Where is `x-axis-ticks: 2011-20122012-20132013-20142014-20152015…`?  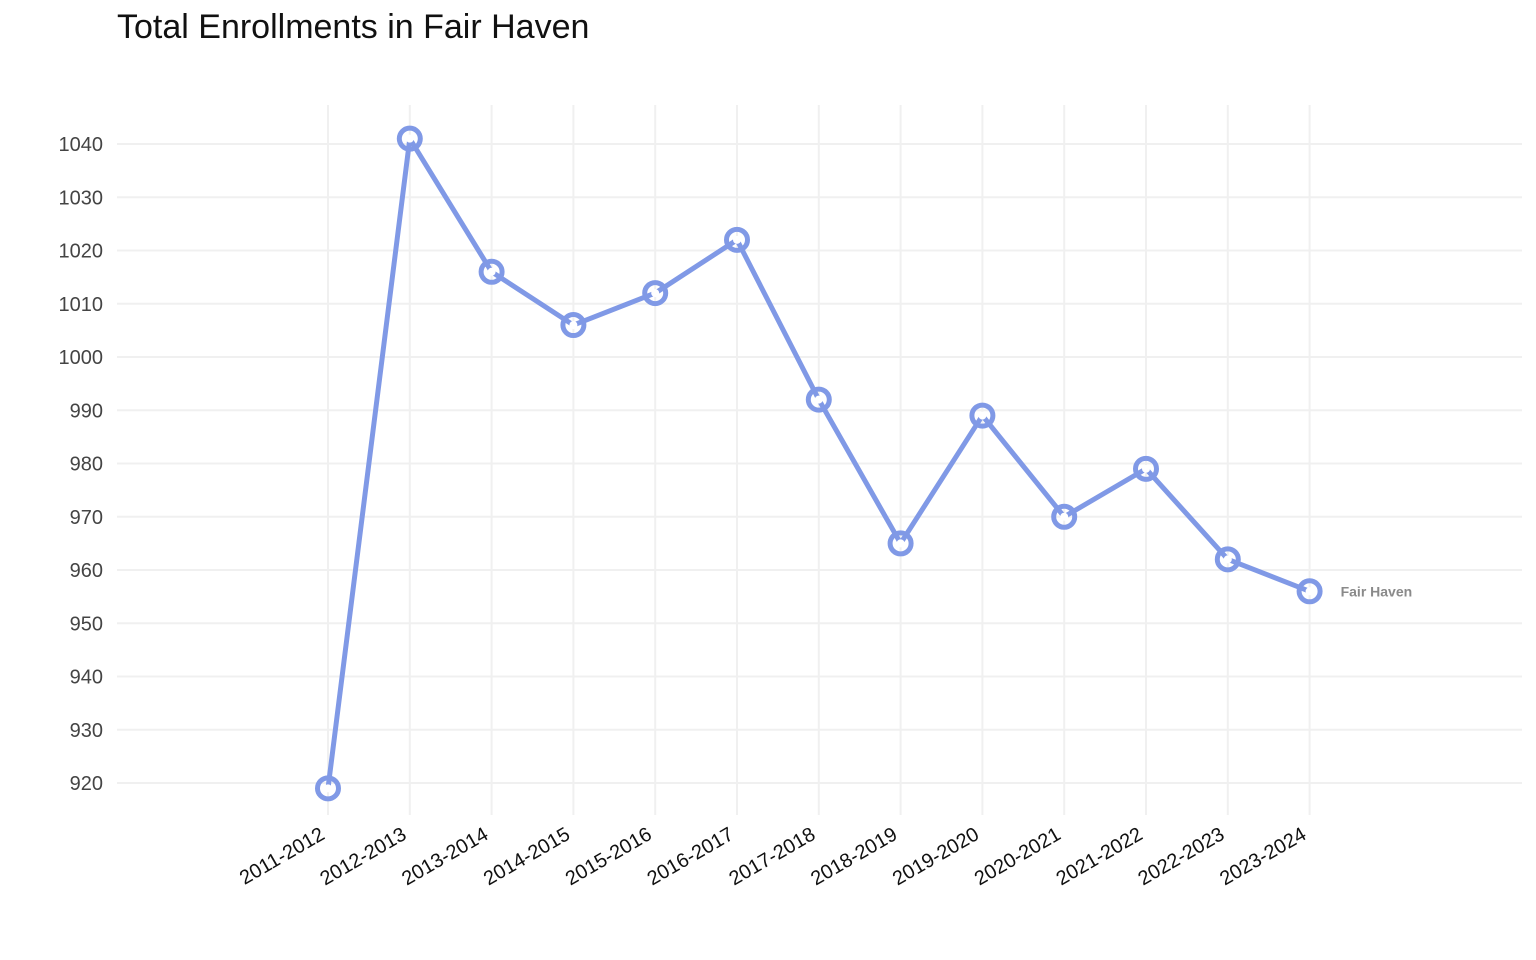
x-axis-ticks: 2011-20122012-20132013-20142014-20152015… is located at coordinates (773, 856).